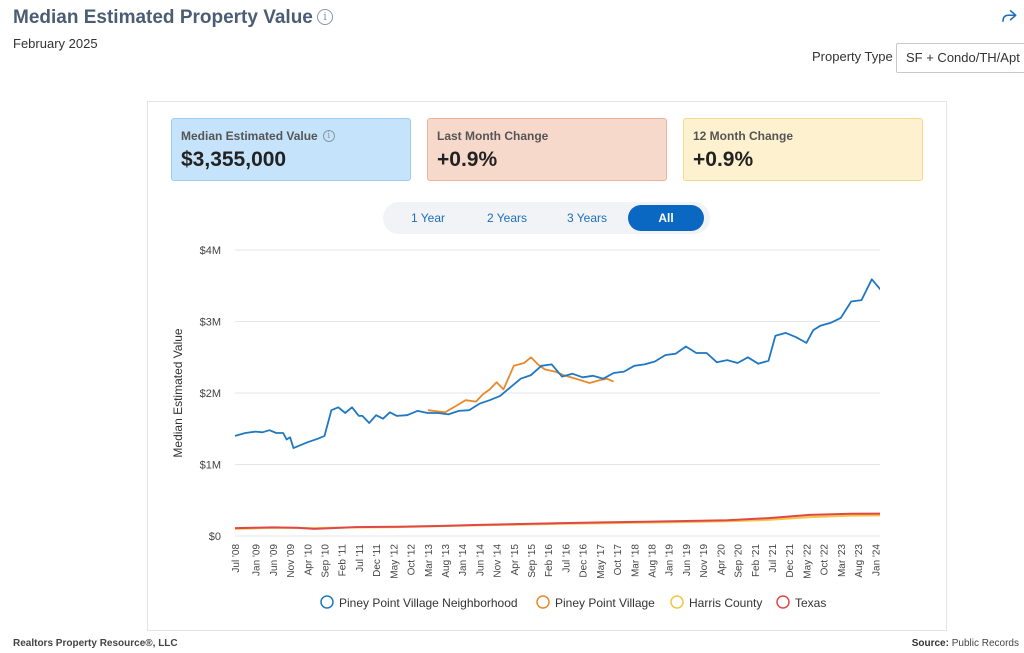 This screenshot has width=1024, height=653. Describe the element at coordinates (743, 136) in the screenshot. I see `stat-label: 12 Month Change` at that location.